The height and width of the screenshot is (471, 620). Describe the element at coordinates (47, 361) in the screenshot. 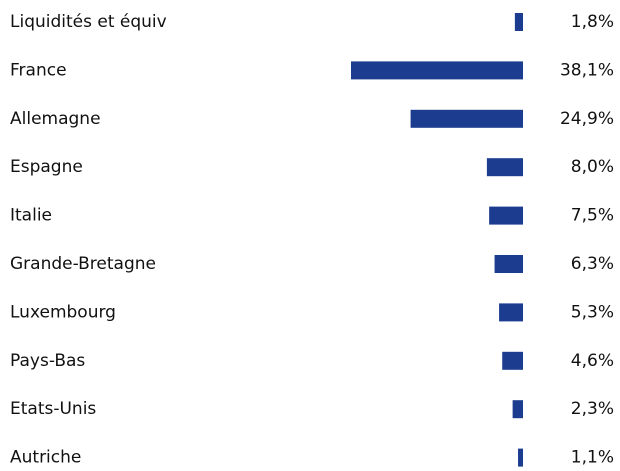

I see `category-label: Pays-Bas` at that location.